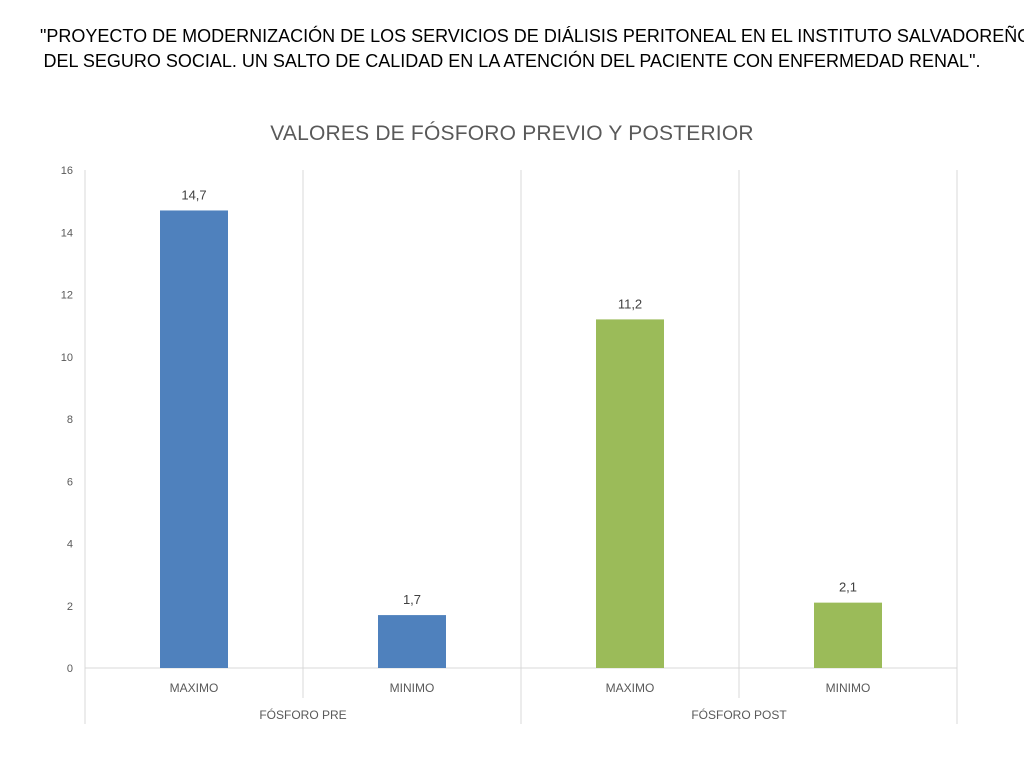 The height and width of the screenshot is (768, 1024). I want to click on y-tick-label: 2, so click(70, 607).